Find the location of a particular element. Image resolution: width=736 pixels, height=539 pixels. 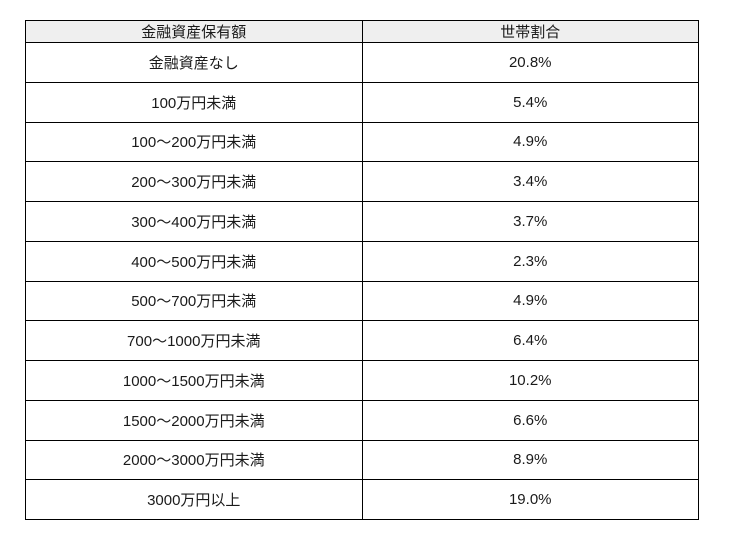

table-row: 2000〜3000万円未満 8.9% is located at coordinates (362, 460).